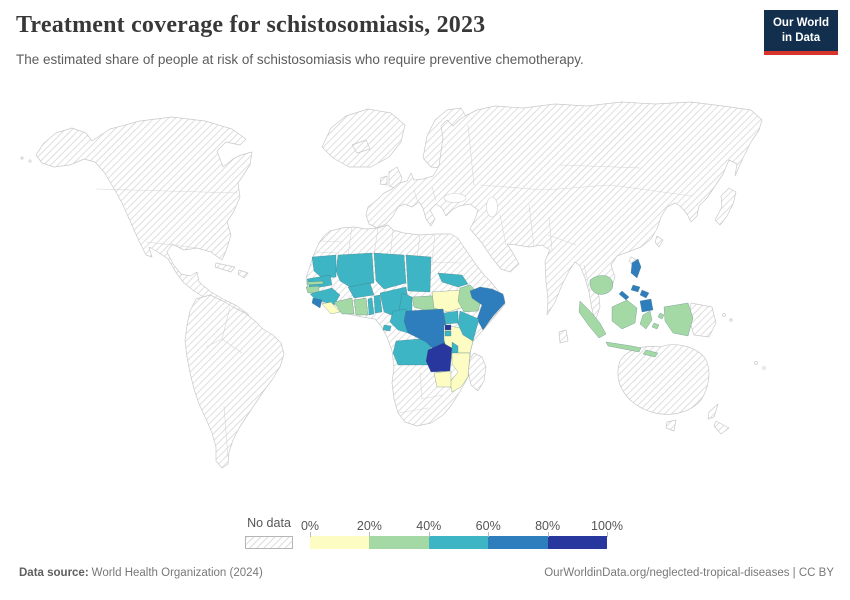  I want to click on legend-colorbar-wrap: 0% 20% 40% 60% 80% 100%, so click(462, 532).